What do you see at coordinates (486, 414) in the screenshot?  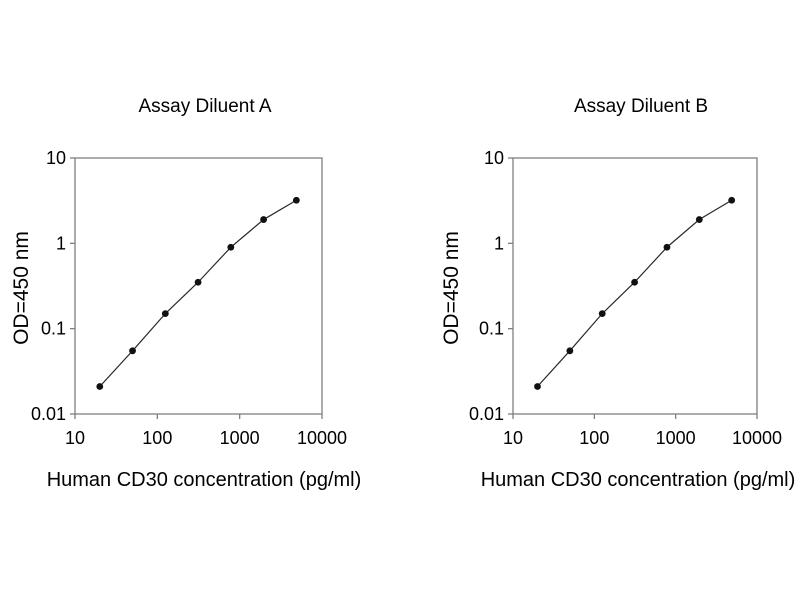 I see `y-tick-label-B: 0.01` at bounding box center [486, 414].